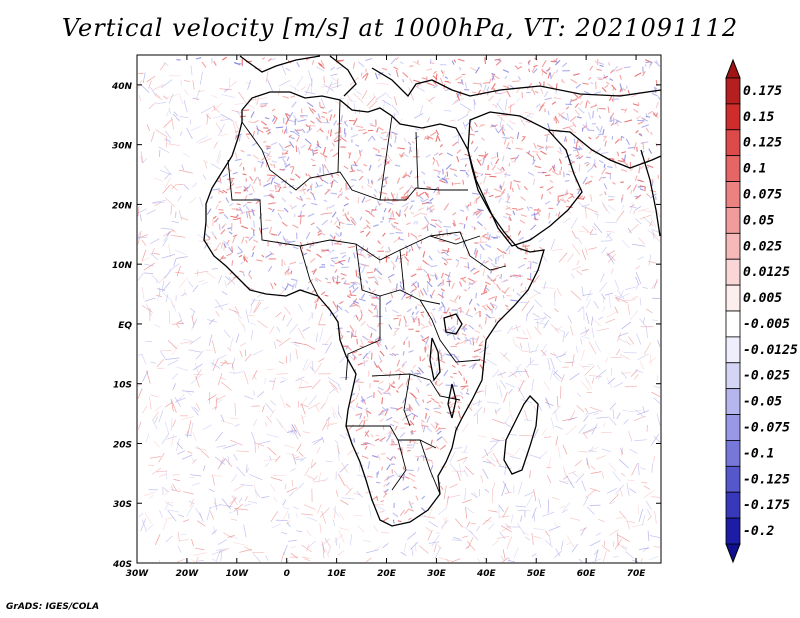 The height and width of the screenshot is (618, 800). What do you see at coordinates (766, 505) in the screenshot?
I see `colorbar-label: -0.175` at bounding box center [766, 505].